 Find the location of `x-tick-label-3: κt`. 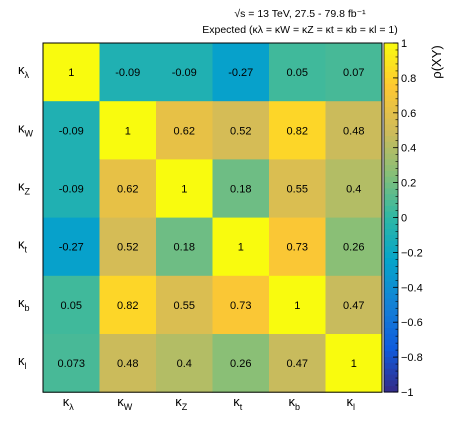

x-tick-label-3: κt is located at coordinates (238, 403).